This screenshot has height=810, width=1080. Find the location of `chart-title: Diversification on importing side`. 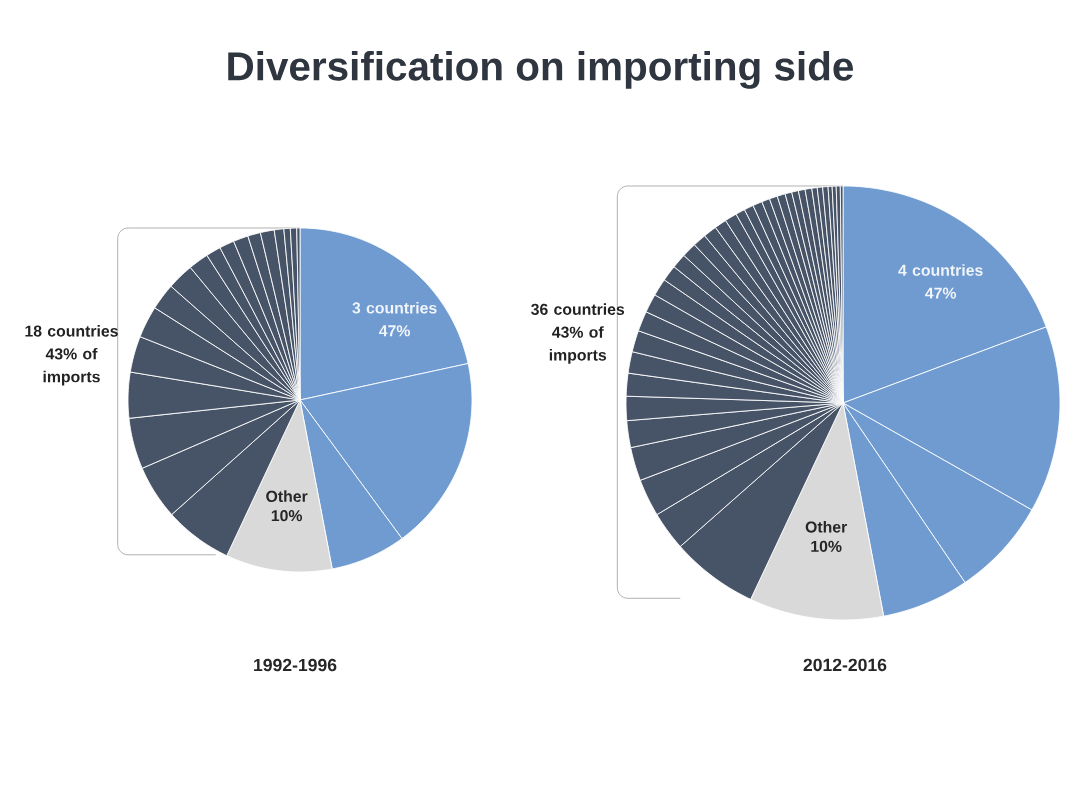

chart-title: Diversification on importing side is located at coordinates (540, 69).